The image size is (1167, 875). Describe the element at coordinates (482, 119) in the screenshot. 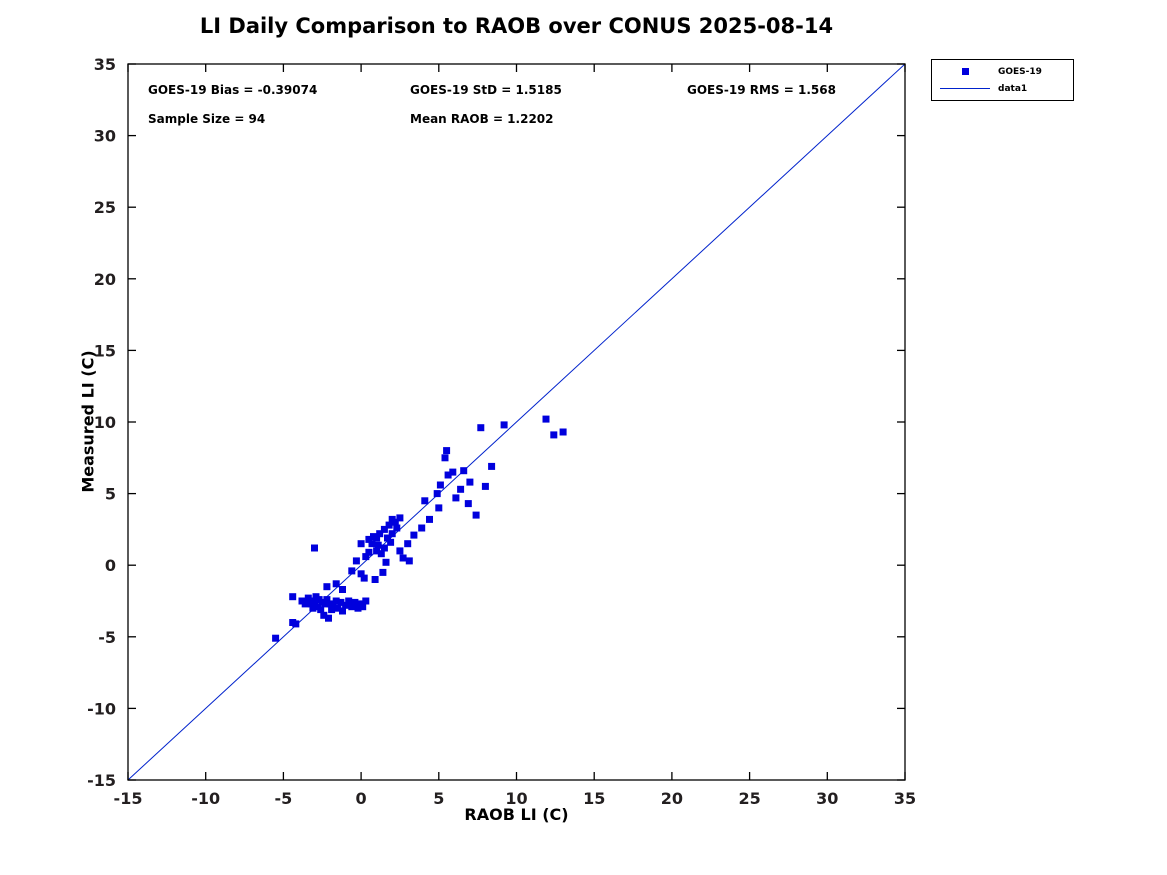

I see `stat-mean-raob: Mean RAOB = 1.2202` at that location.